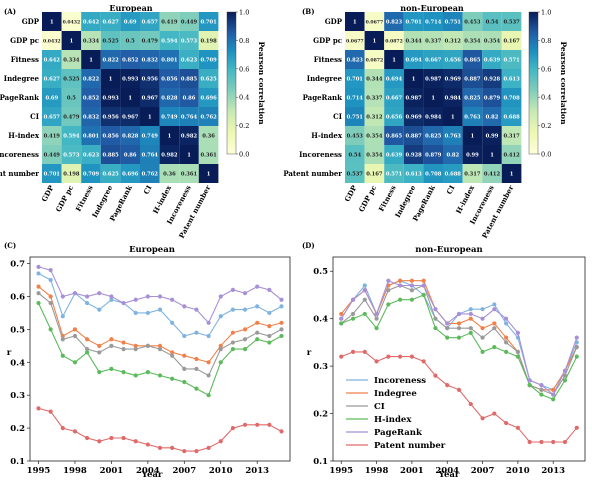  I want to click on heatmap-cell-label: 0.709, so click(91, 175).